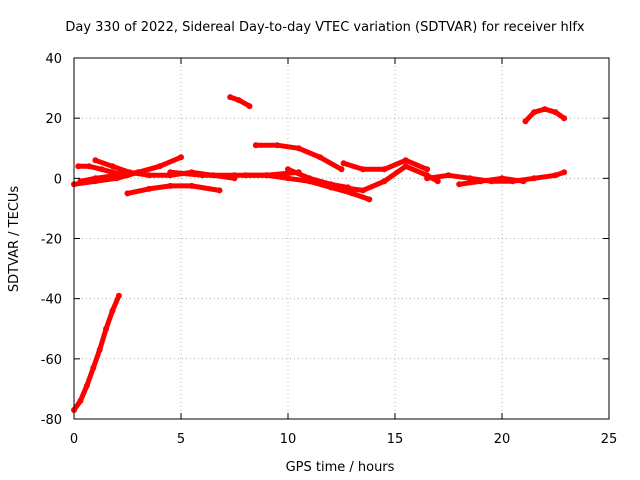 This screenshot has width=640, height=480. Describe the element at coordinates (74, 439) in the screenshot. I see `x-tick-label: 0` at that location.